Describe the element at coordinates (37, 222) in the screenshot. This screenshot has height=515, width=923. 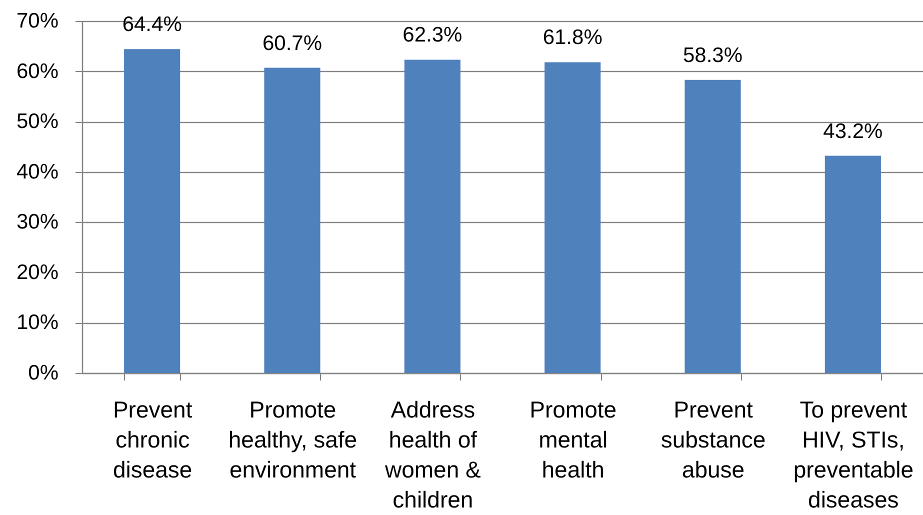
I see `y-tick-label: 30%` at that location.